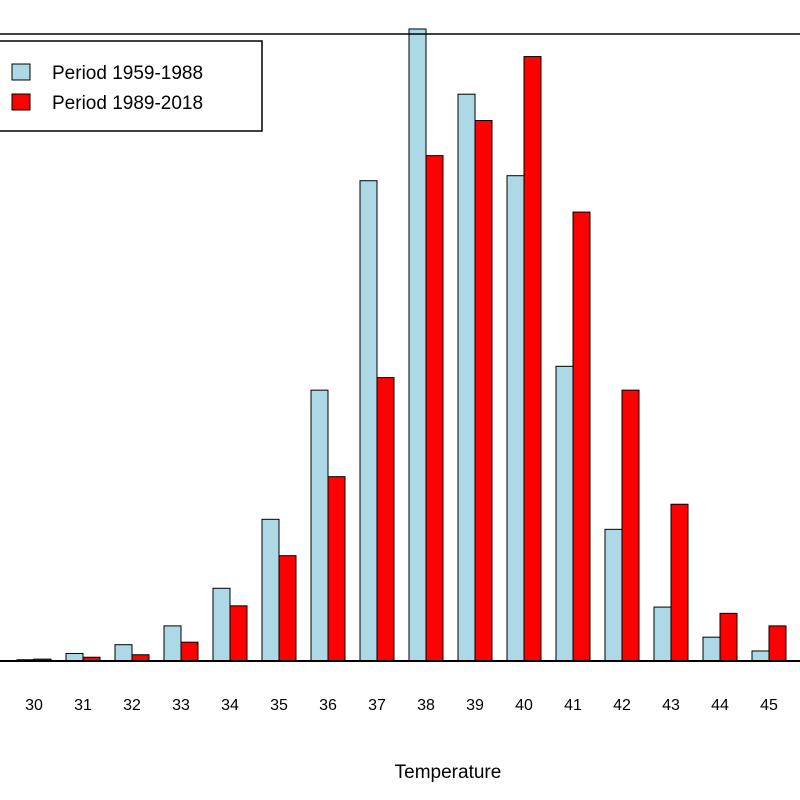  I want to click on x-tick-label-43: 43, so click(671, 705).